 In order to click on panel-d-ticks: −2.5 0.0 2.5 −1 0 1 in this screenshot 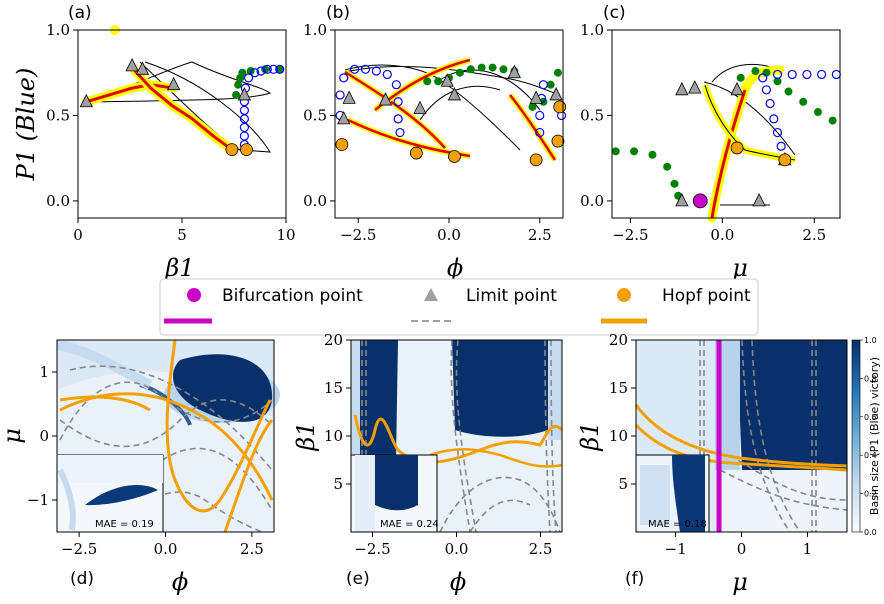, I will do `click(145, 460)`.